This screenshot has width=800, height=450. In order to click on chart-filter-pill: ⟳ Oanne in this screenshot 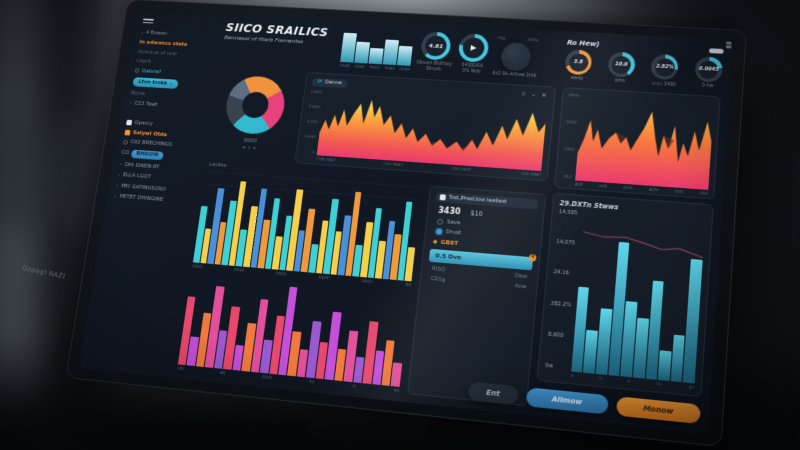, I will do `click(329, 83)`.